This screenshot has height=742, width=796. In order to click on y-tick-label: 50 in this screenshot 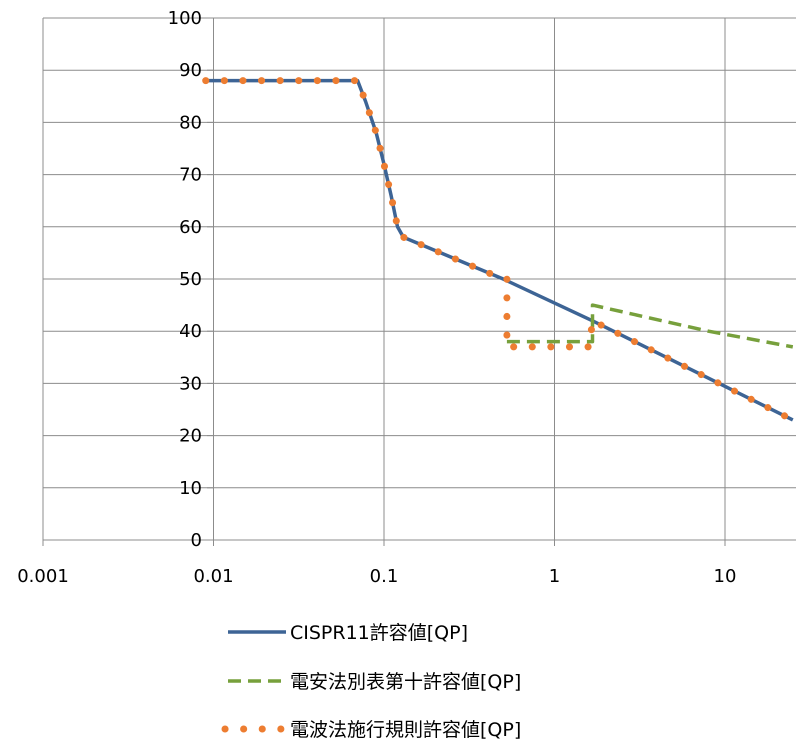, I will do `click(190, 279)`.